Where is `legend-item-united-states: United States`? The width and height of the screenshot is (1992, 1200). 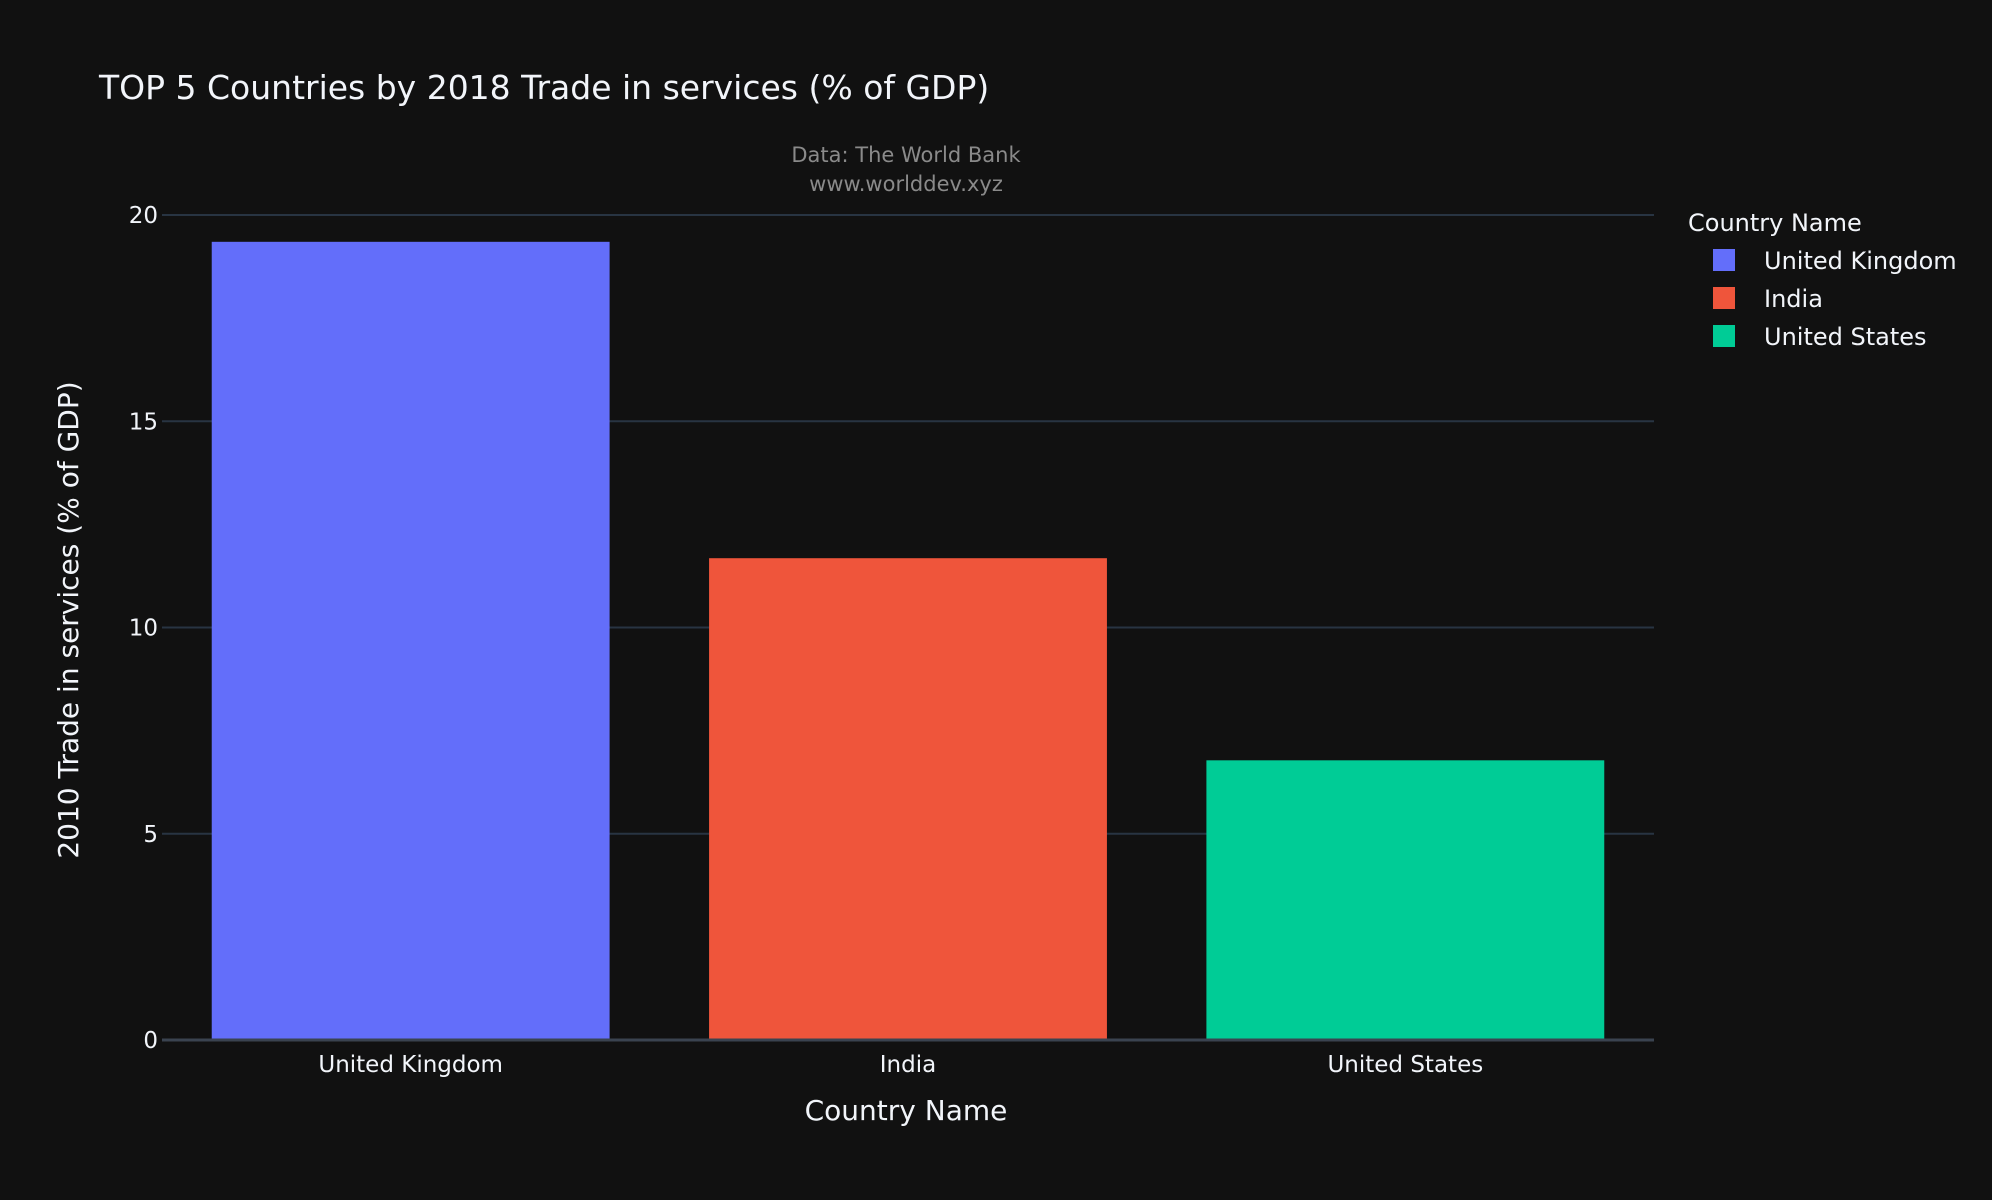 legend-item-united-states: United States is located at coordinates (1820, 337).